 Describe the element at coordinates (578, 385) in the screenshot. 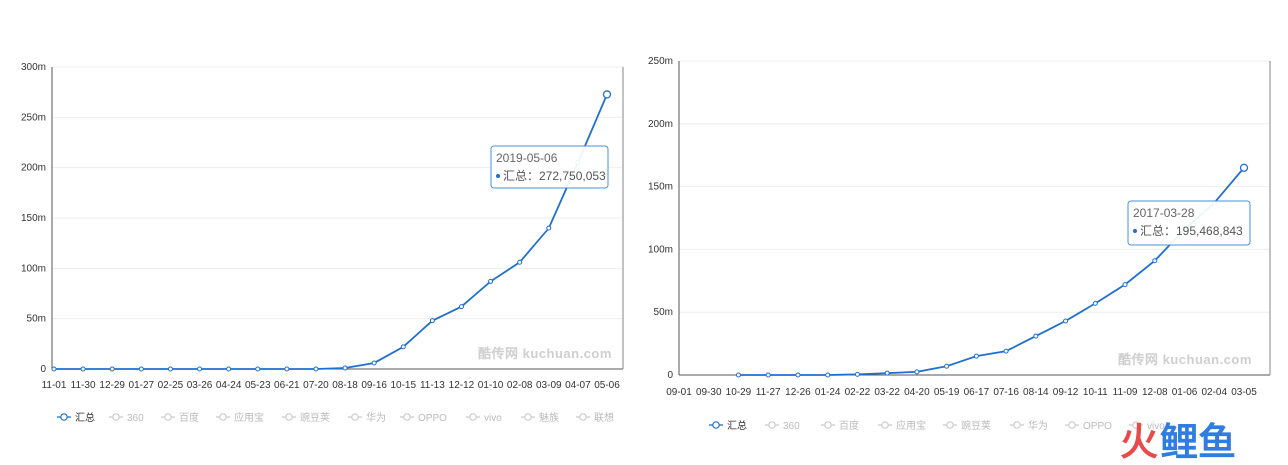

I see `x-tick-label: 04-07` at that location.